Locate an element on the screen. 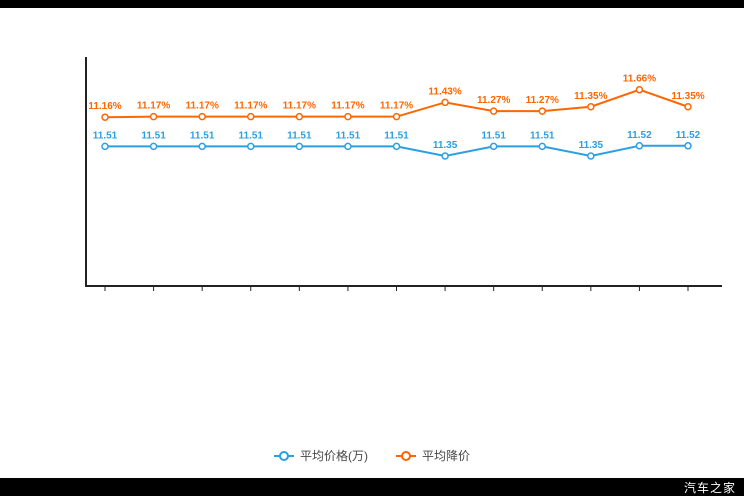  legend-item-avg-price: 平均价格(万) is located at coordinates (320, 455).